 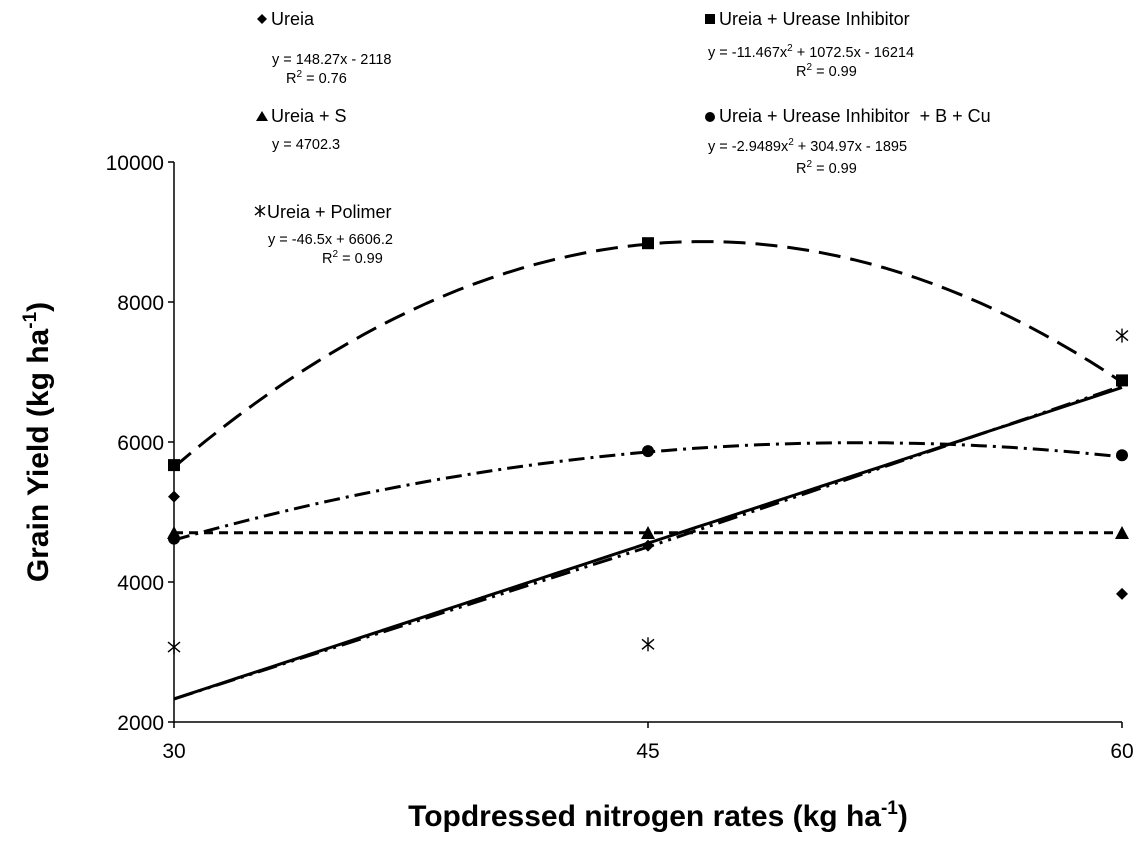 I want to click on legend-label: Ureia, so click(x=293, y=19).